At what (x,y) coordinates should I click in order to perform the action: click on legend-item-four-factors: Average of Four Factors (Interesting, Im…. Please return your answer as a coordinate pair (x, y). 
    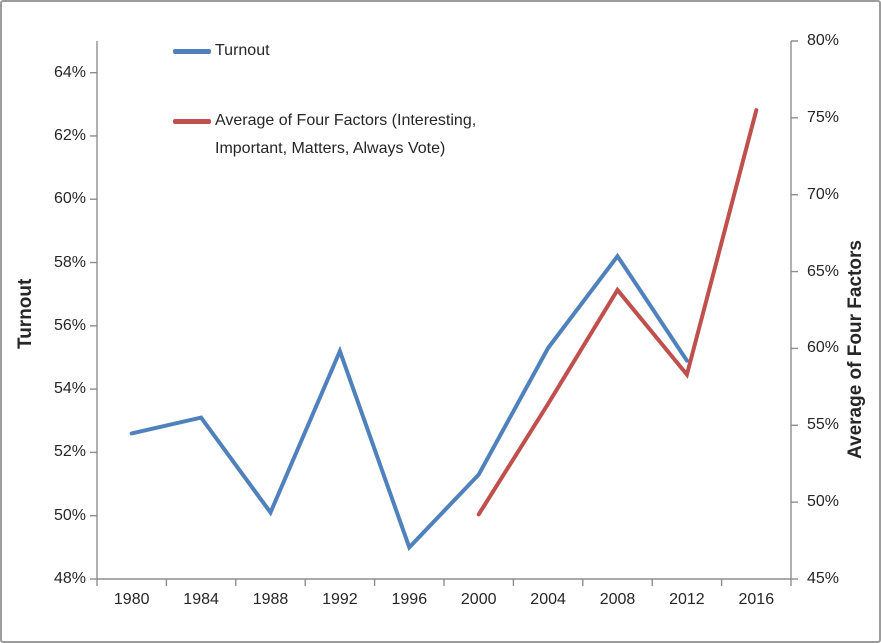
    Looking at the image, I should click on (324, 135).